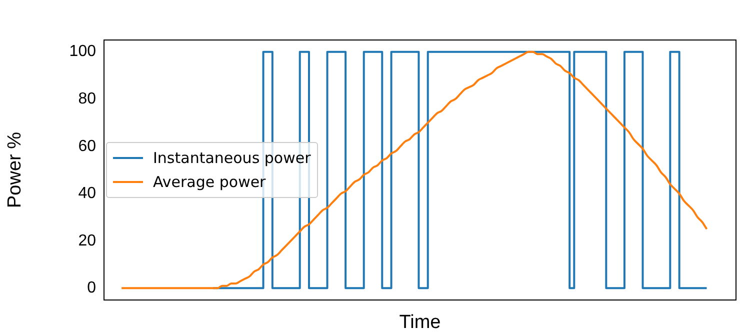 Image resolution: width=748 pixels, height=336 pixels. Describe the element at coordinates (15, 170) in the screenshot. I see `y-axis-title: Power %` at that location.